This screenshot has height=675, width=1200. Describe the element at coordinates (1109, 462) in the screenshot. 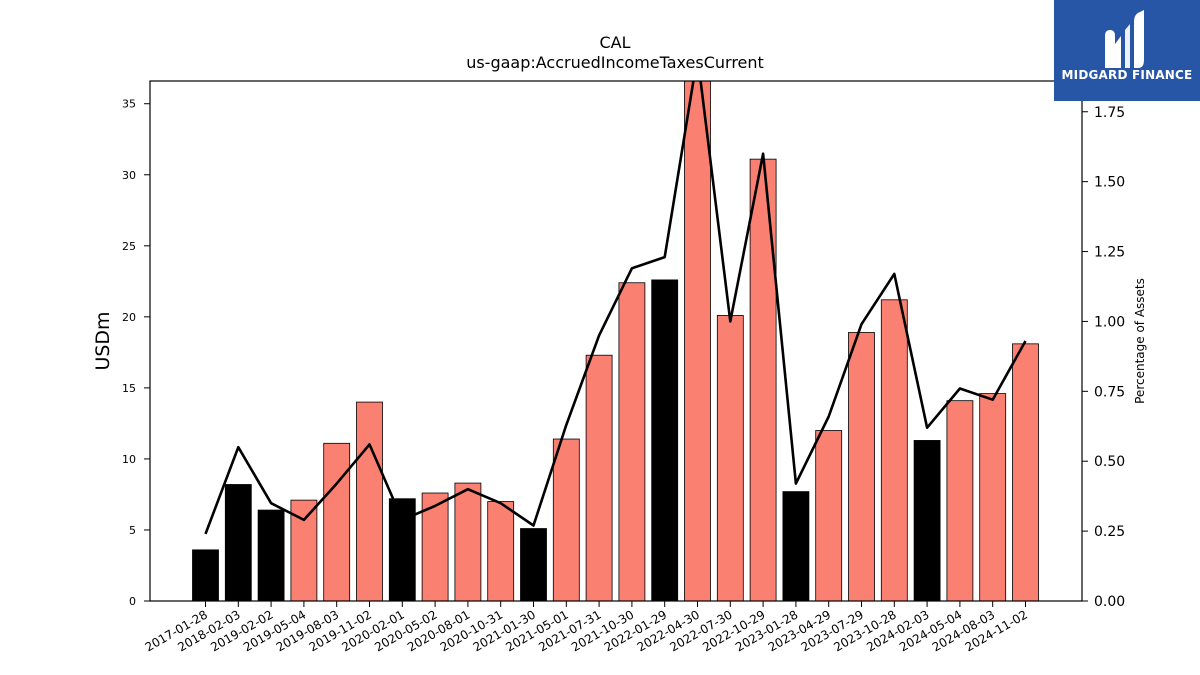

I see `y2-tick-label: 0.50` at that location.